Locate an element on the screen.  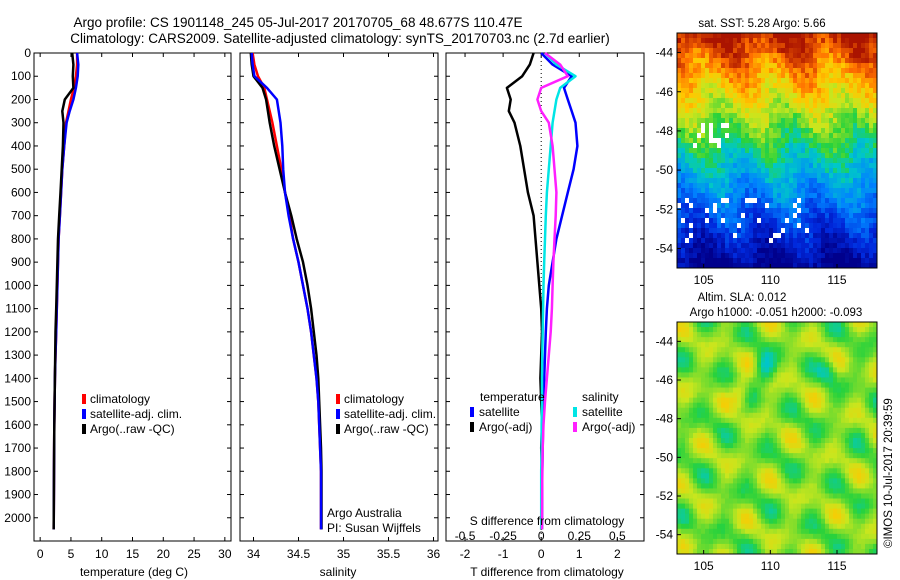
s-difference-top-label: S difference from climatology is located at coordinates (547, 521).